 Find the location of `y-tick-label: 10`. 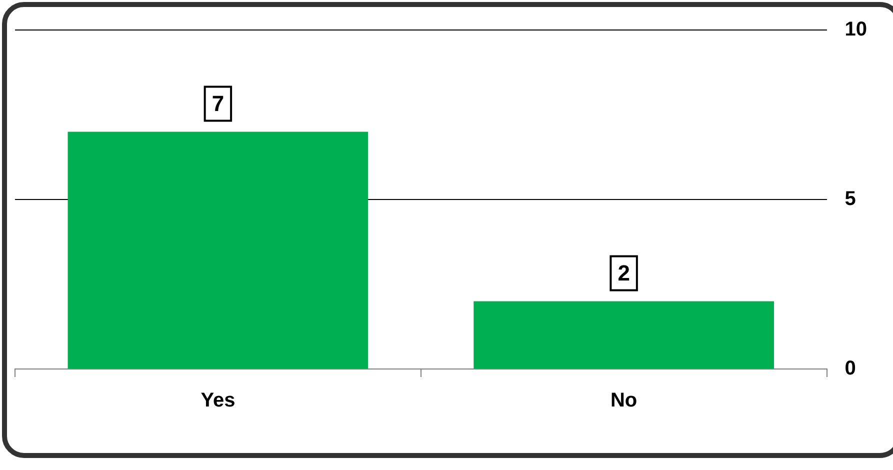

y-tick-label: 10 is located at coordinates (856, 29).